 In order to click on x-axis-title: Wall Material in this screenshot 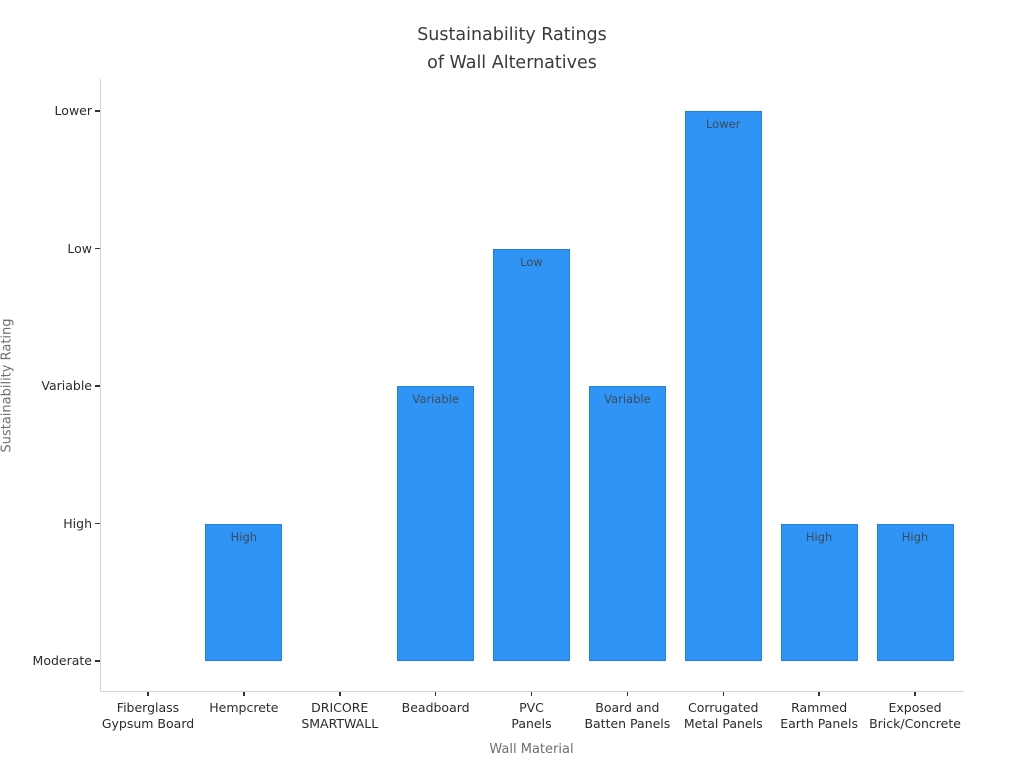, I will do `click(531, 749)`.